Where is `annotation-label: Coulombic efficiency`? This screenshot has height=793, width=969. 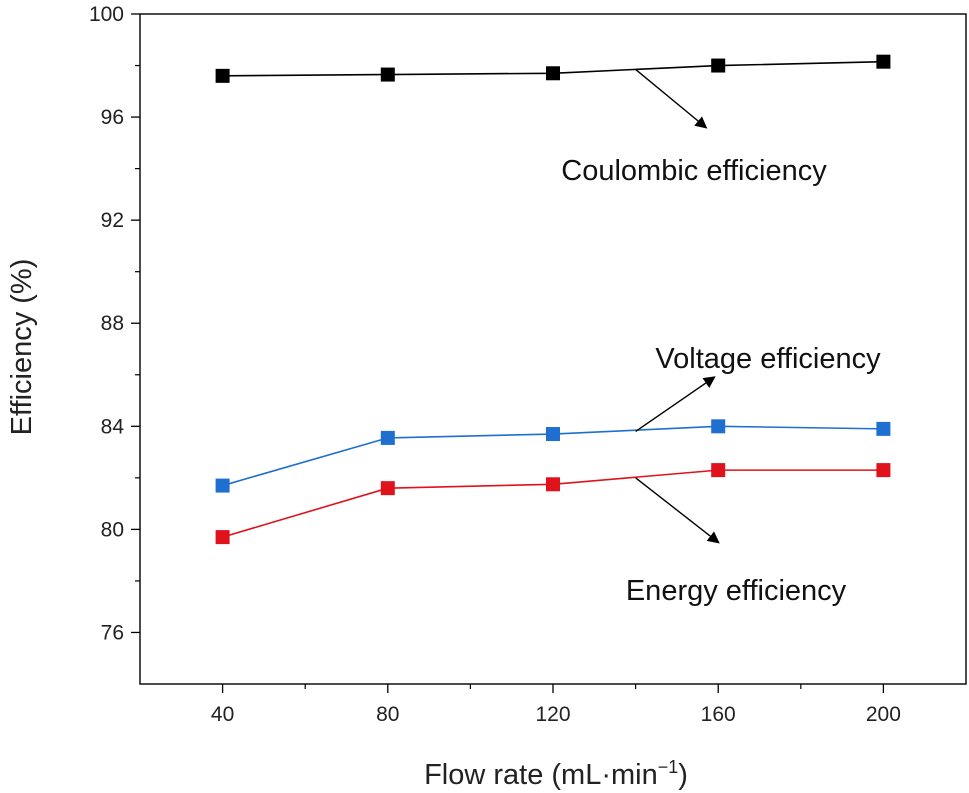
annotation-label: Coulombic efficiency is located at coordinates (694, 171).